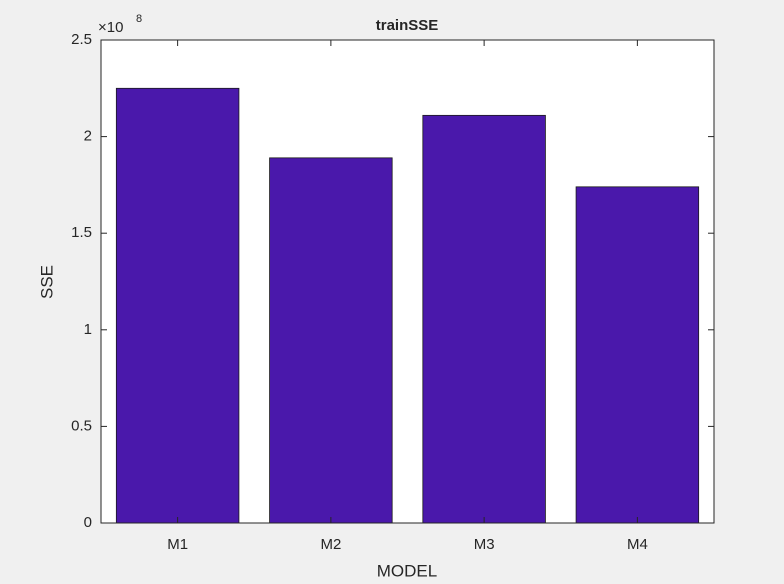 Image resolution: width=784 pixels, height=584 pixels. What do you see at coordinates (177, 544) in the screenshot?
I see `x-tick-label: M1` at bounding box center [177, 544].